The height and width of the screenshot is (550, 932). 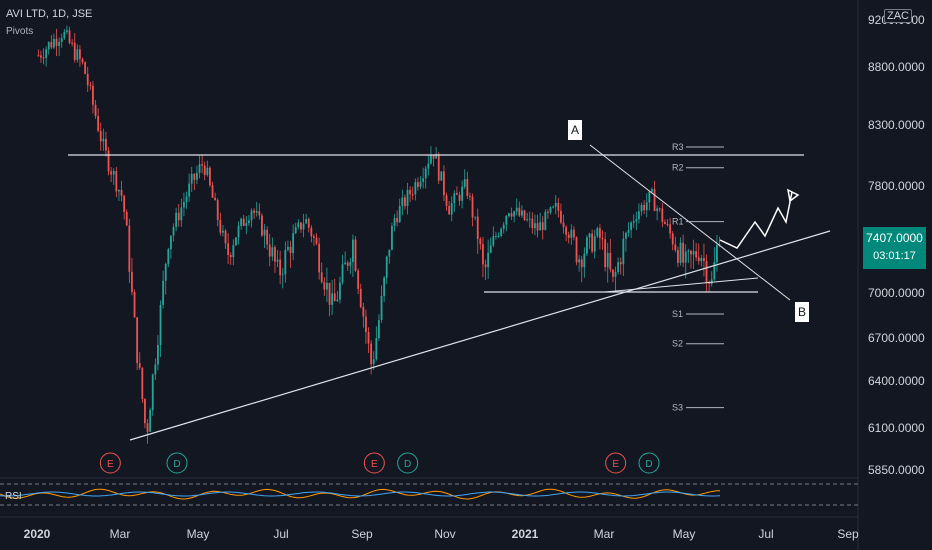 What do you see at coordinates (20, 31) in the screenshot?
I see `indicator-label: Pivots` at bounding box center [20, 31].